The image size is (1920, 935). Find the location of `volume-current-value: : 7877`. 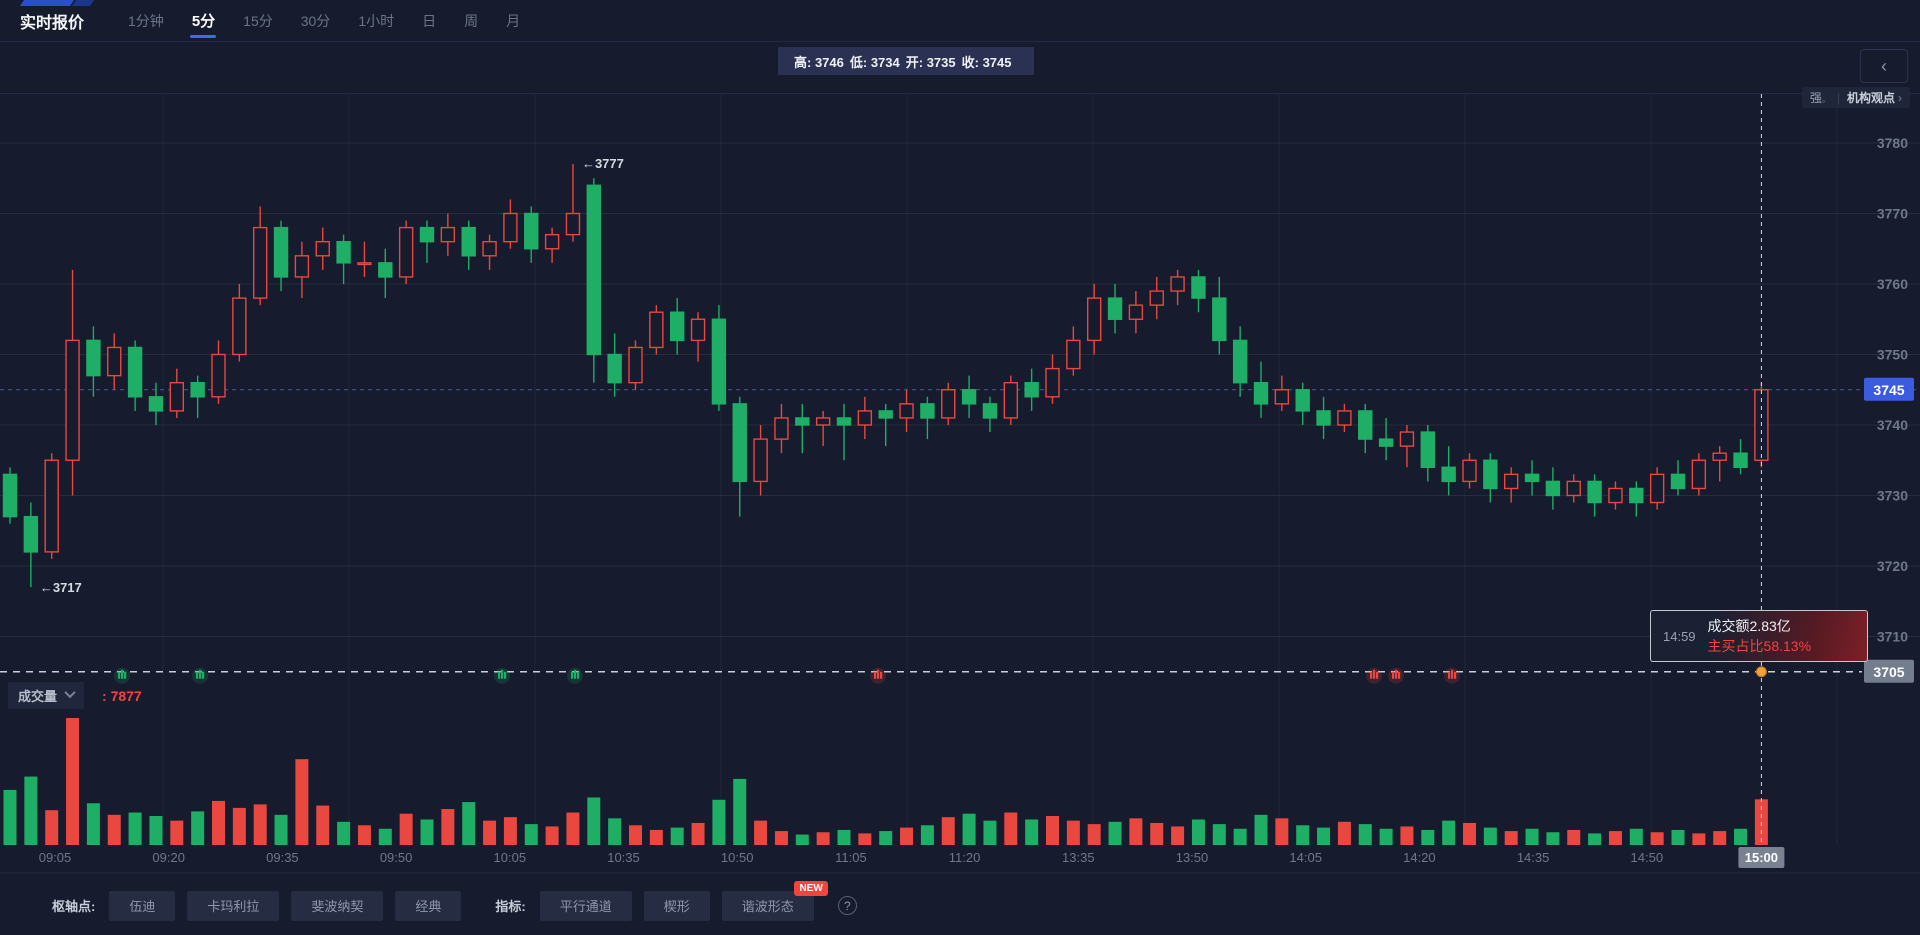

volume-current-value: : 7877 is located at coordinates (122, 695).